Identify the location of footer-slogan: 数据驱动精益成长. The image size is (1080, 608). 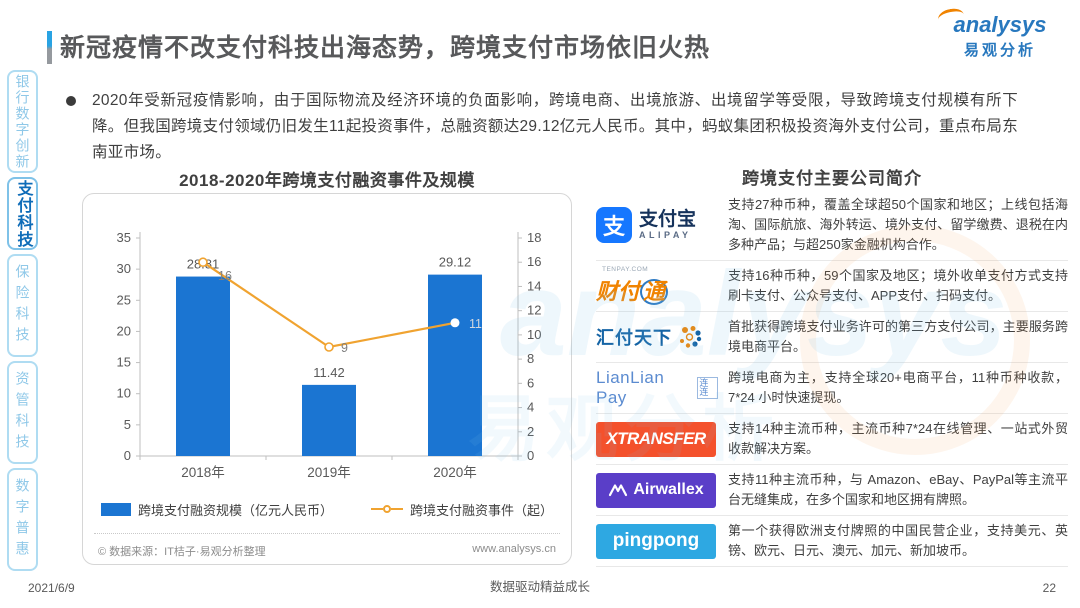
(539, 587).